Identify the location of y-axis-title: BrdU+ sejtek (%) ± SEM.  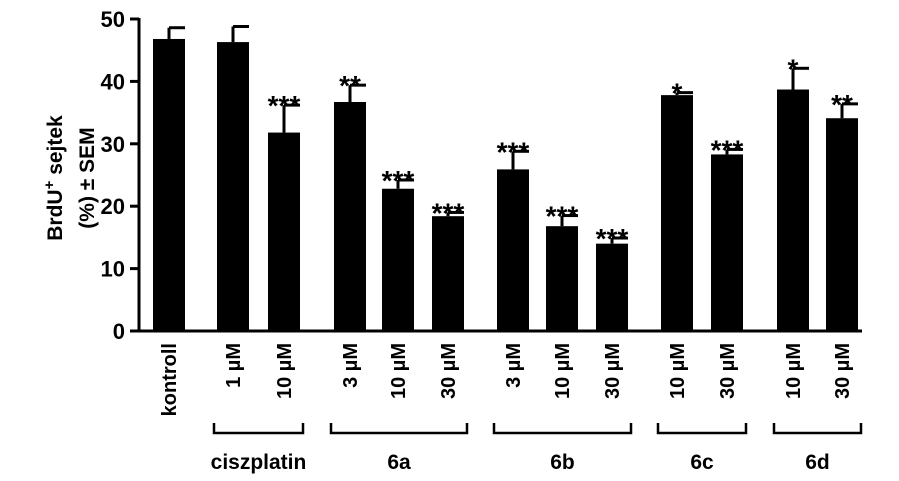
(70, 178).